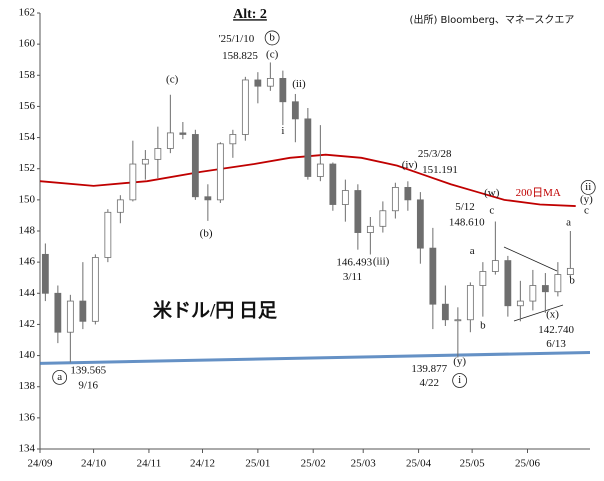 The height and width of the screenshot is (481, 604). Describe the element at coordinates (552, 315) in the screenshot. I see `annotation: (x)` at that location.